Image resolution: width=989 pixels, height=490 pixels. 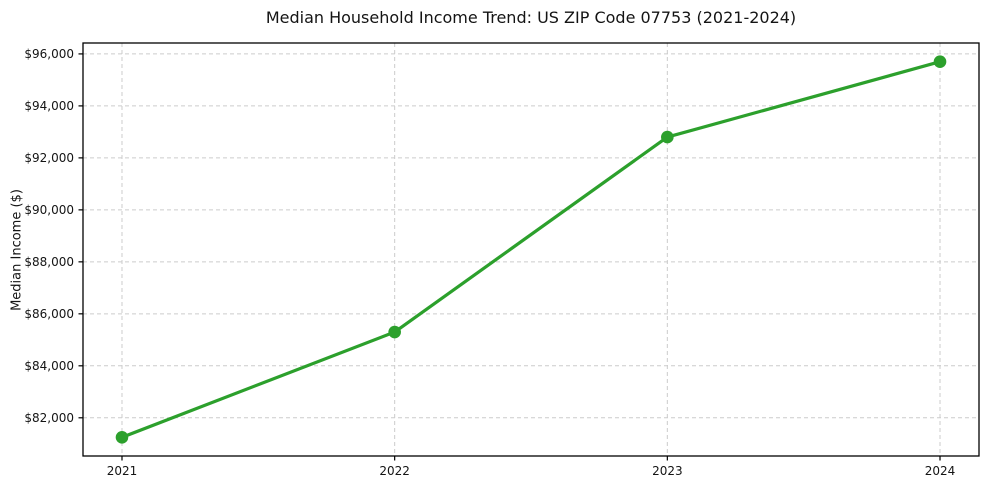 What do you see at coordinates (667, 471) in the screenshot?
I see `x-tick-label: 2023` at bounding box center [667, 471].